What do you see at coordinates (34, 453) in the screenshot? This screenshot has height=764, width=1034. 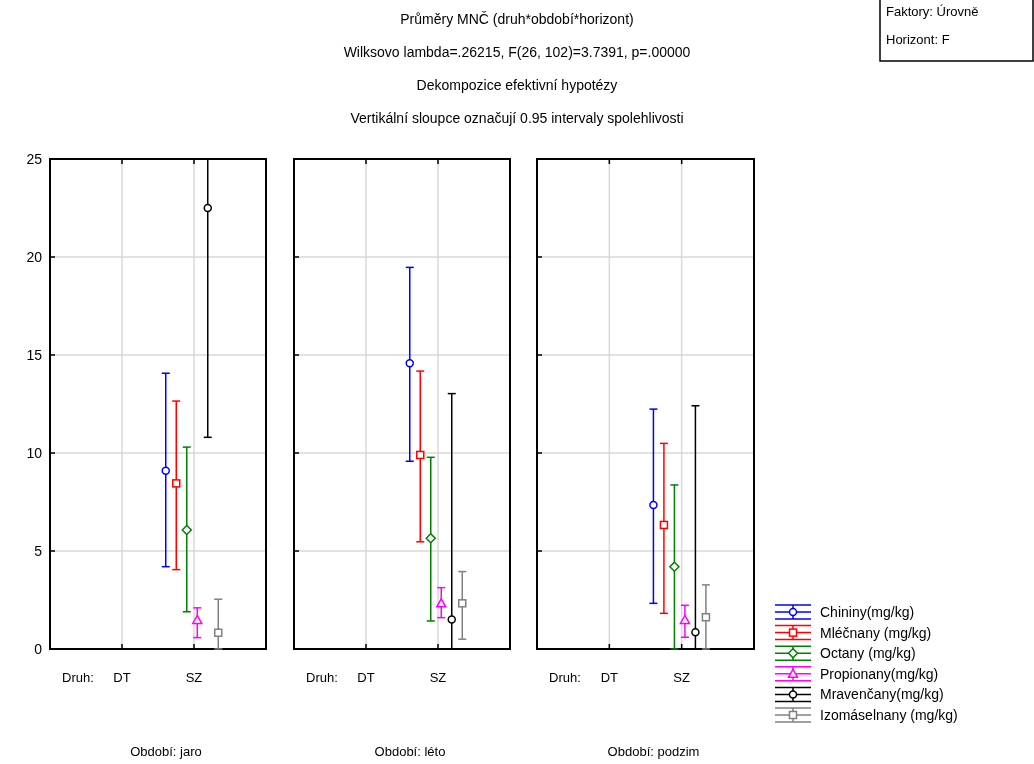 I see `y-tick-label: 10` at bounding box center [34, 453].